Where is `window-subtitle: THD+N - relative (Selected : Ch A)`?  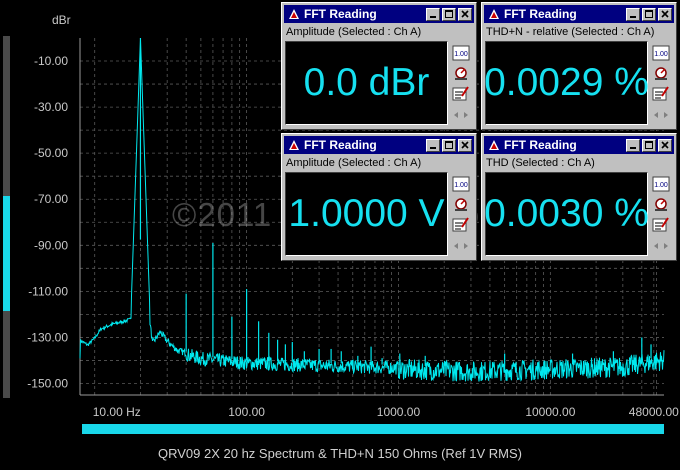 window-subtitle: THD+N - relative (Selected : Ch A) is located at coordinates (570, 32).